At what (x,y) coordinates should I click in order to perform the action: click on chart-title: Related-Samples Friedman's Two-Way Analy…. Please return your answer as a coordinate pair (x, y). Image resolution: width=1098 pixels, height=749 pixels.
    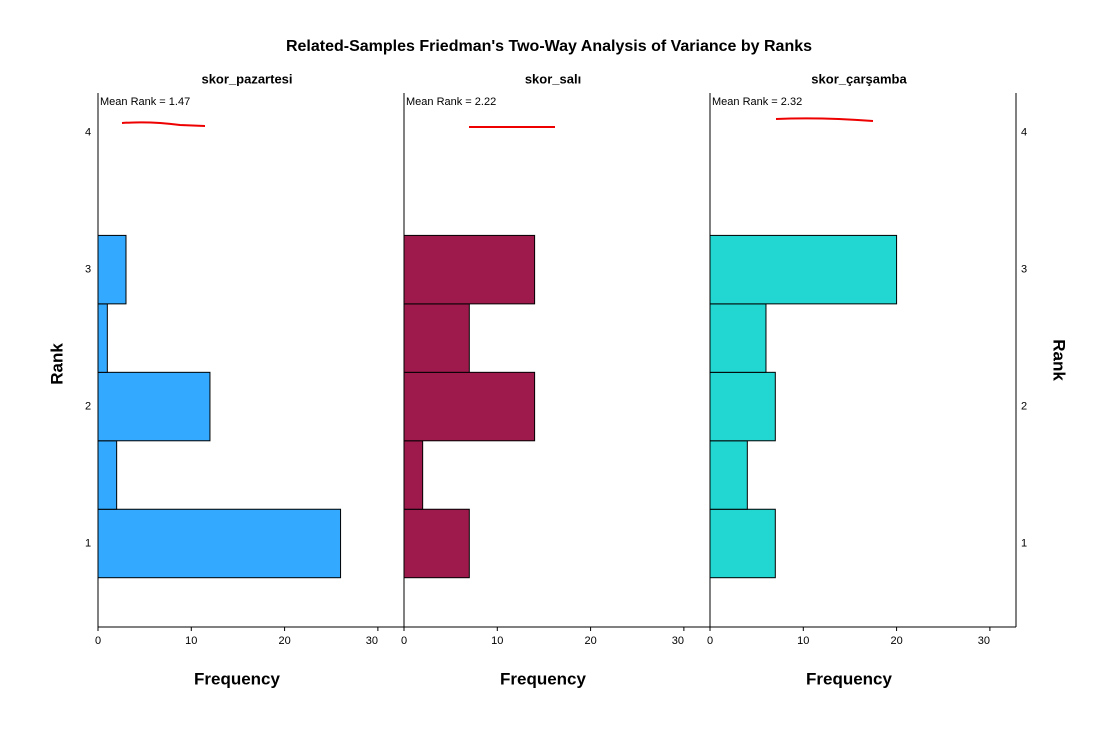
    Looking at the image, I should click on (549, 46).